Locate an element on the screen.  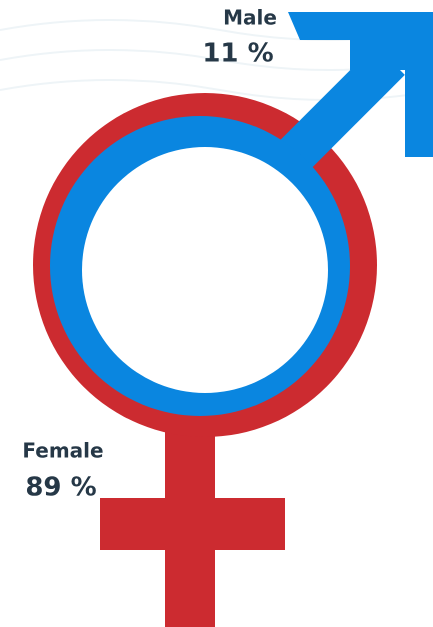
male-arrowhead is located at coordinates (360, 84).